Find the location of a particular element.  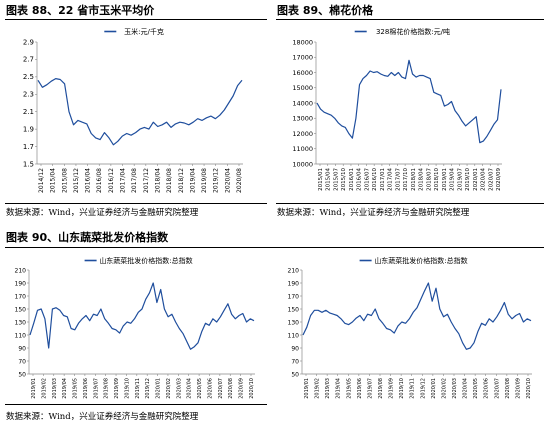

x-tick-label: 2017/12 is located at coordinates (146, 180).